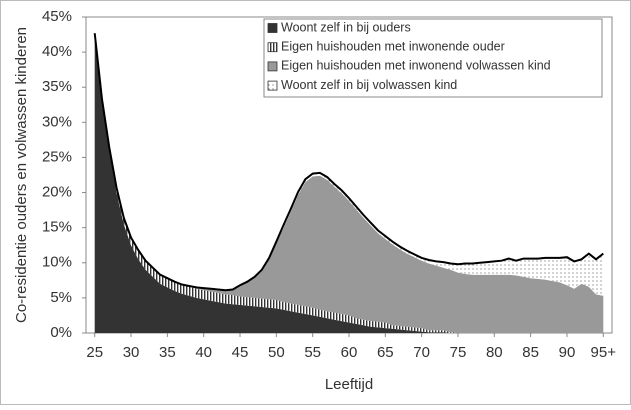  What do you see at coordinates (458, 352) in the screenshot?
I see `x-tick-label: 75` at bounding box center [458, 352].